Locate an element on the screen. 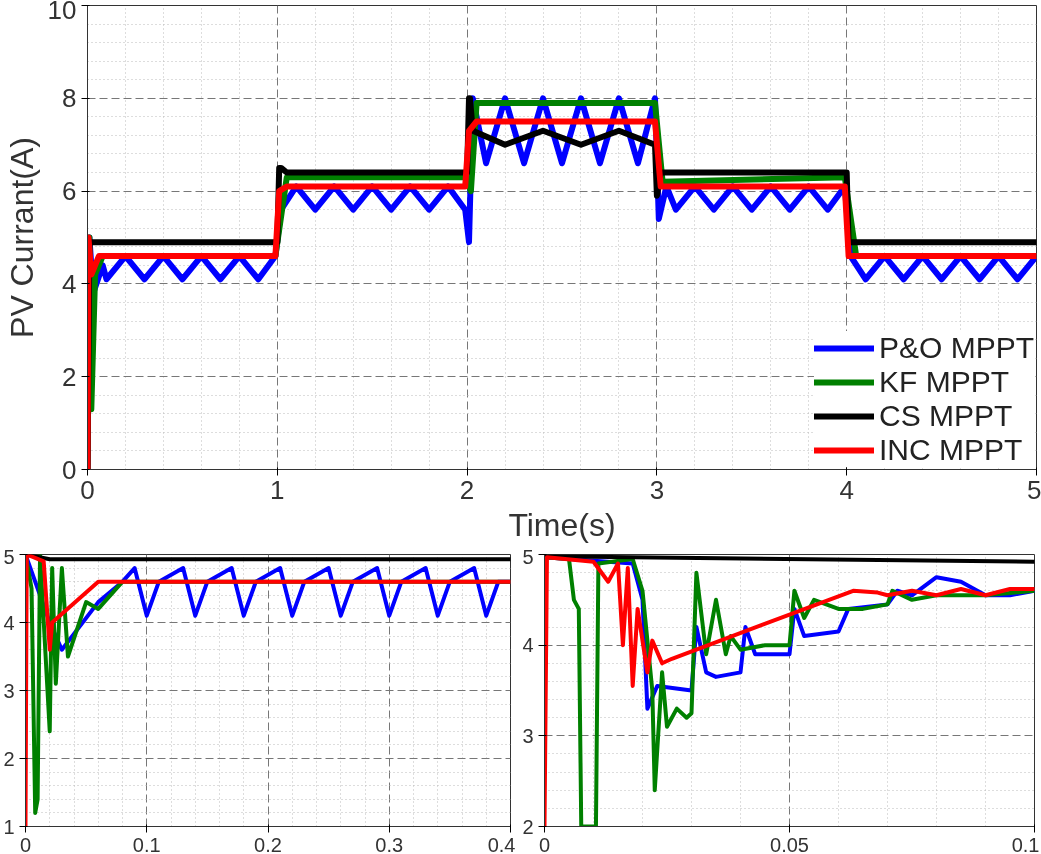 Image resolution: width=1041 pixels, height=854 pixels. y-tick-label: 10 is located at coordinates (62, 12).